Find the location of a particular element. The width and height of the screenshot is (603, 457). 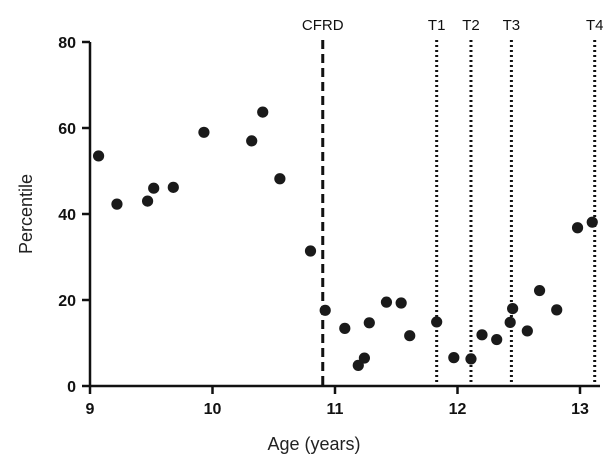

y-axis-title: Percentile is located at coordinates (26, 214).